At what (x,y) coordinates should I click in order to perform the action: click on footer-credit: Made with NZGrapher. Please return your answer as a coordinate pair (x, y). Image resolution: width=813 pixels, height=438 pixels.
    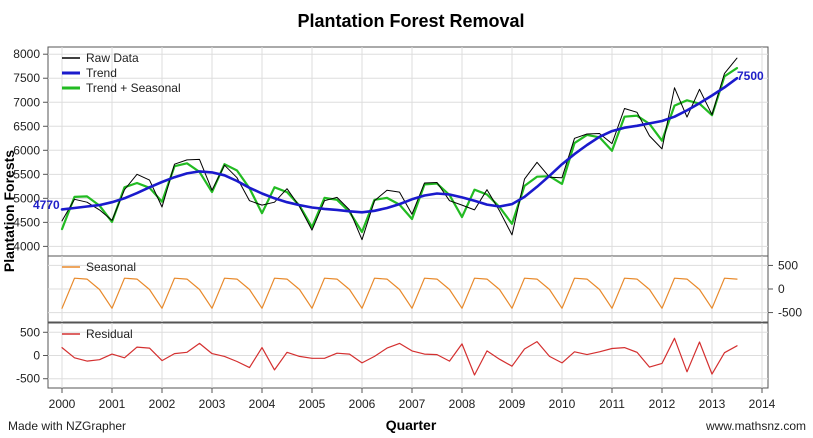
    Looking at the image, I should click on (67, 426).